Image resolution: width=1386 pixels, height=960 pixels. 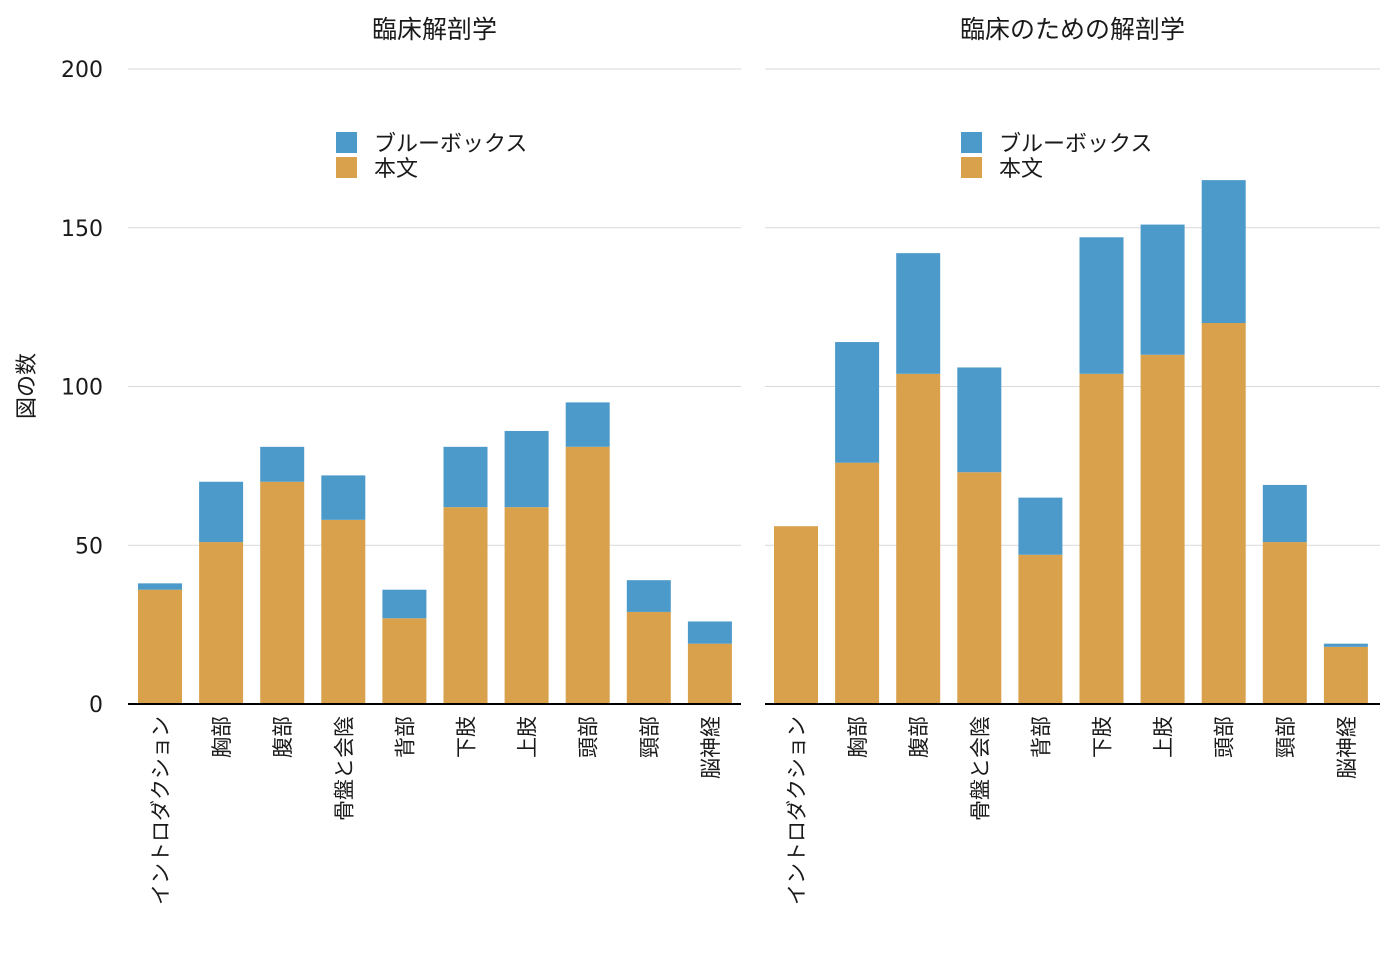 I want to click on y-axis: 0 50 100 150 200, so click(x=82, y=388).